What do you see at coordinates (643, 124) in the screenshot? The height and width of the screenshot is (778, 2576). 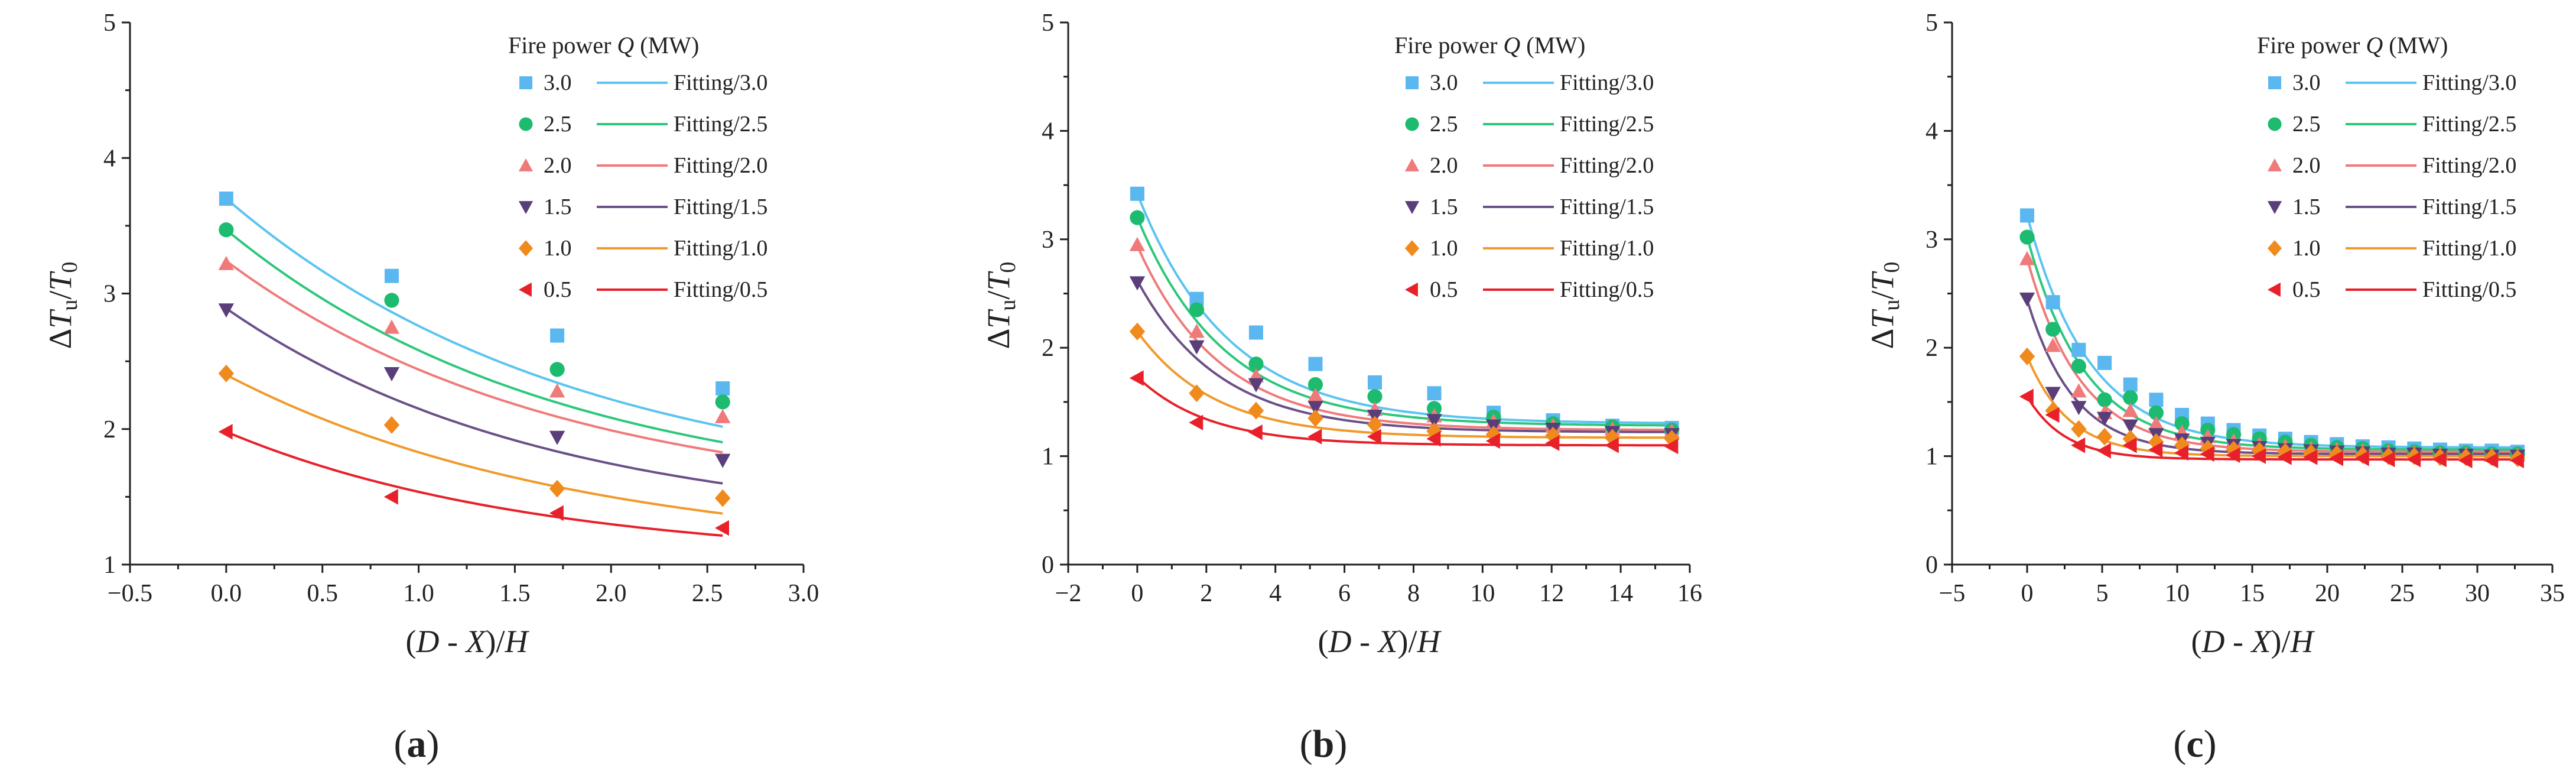 I see `legend-item-2.5: 2.5 Fitting/2.5` at bounding box center [643, 124].